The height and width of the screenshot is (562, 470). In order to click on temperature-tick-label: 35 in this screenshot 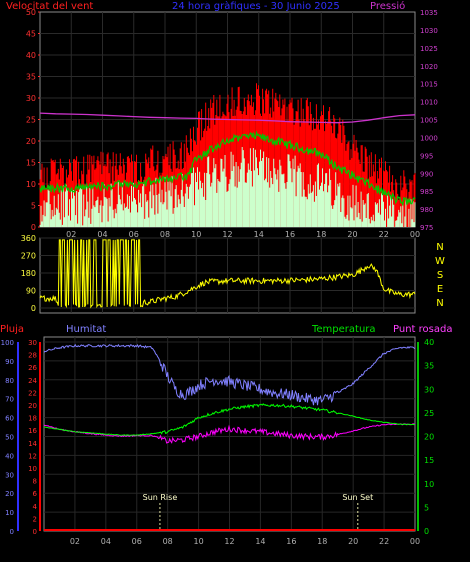, I will do `click(429, 366)`.